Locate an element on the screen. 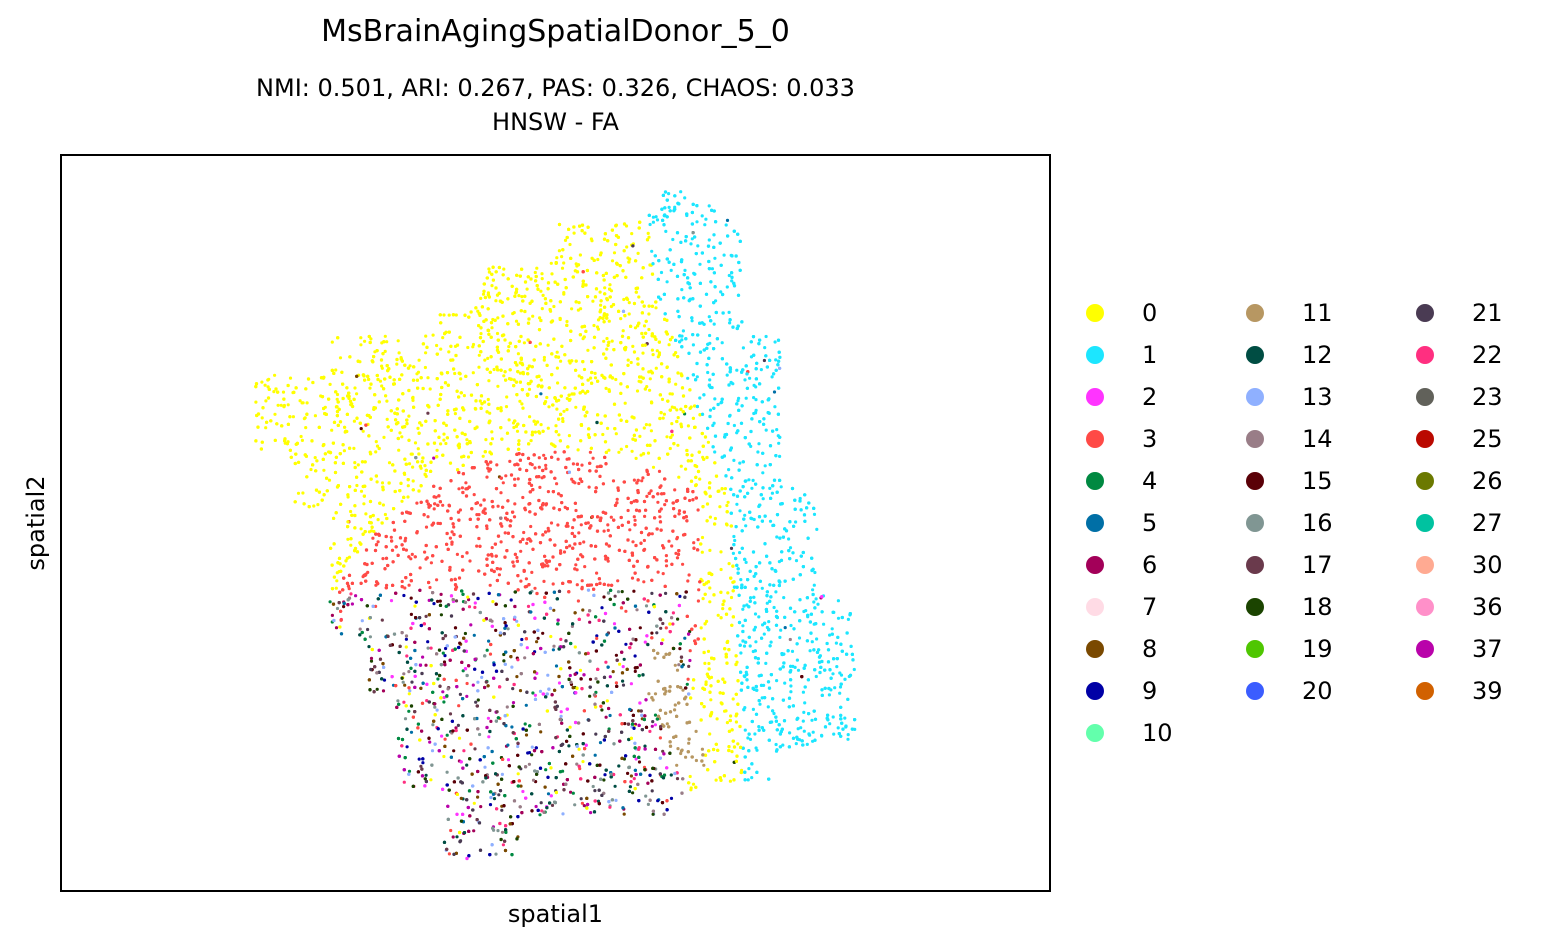  chart-method-subtitle: HNSW - FA is located at coordinates (555, 122).